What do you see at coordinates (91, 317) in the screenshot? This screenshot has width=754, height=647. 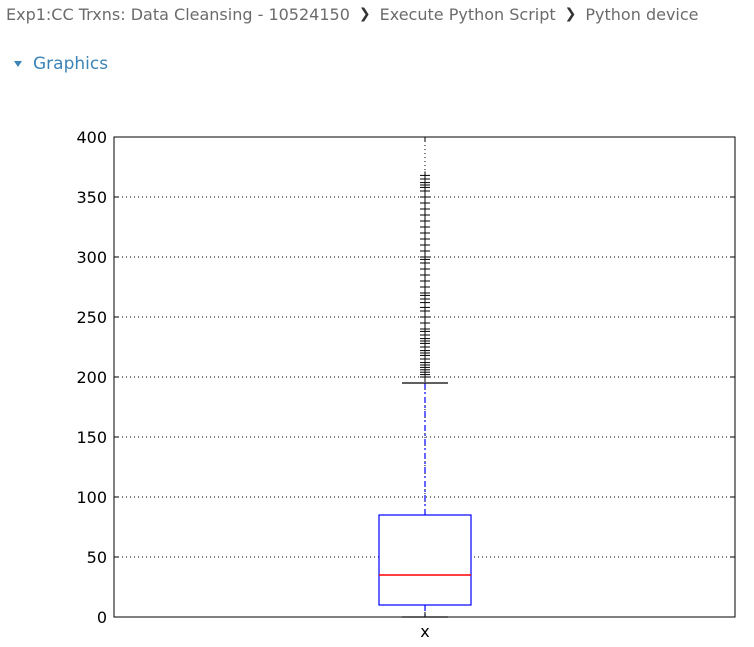 I see `y-tick-label: 250` at bounding box center [91, 317].